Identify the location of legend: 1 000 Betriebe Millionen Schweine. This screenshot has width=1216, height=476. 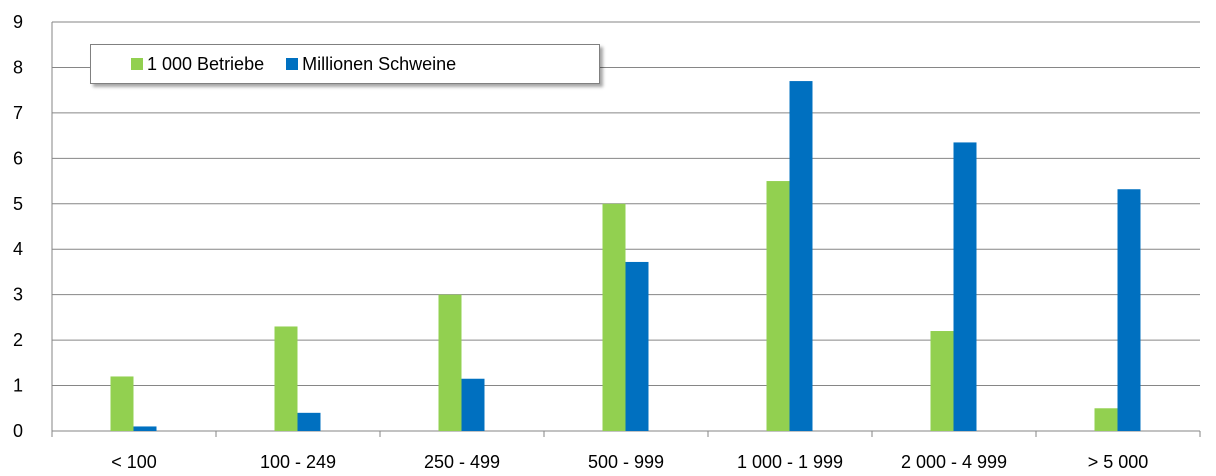
(345, 64).